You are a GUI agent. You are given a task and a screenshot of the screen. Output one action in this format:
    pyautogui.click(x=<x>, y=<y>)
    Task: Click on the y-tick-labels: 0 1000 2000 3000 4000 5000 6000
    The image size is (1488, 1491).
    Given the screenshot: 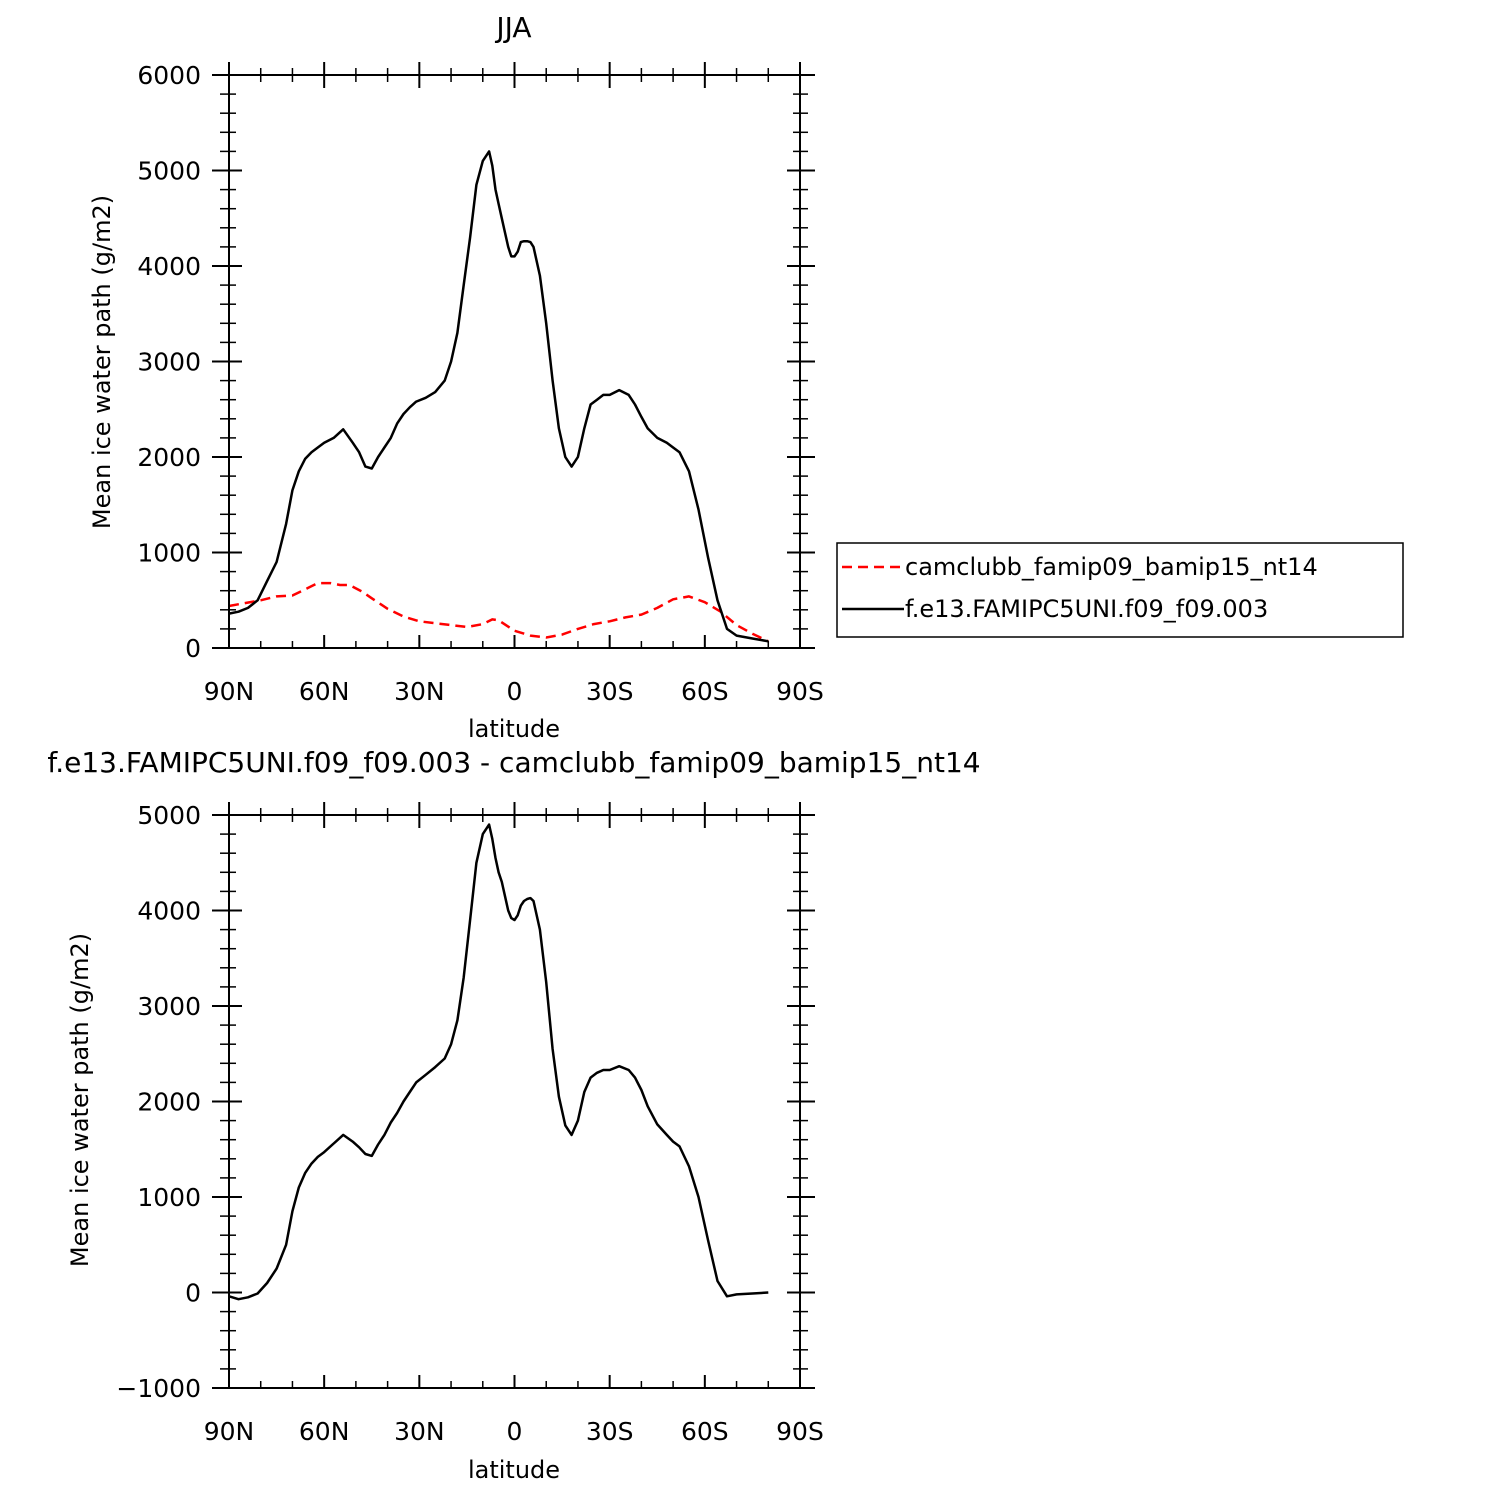 What is the action you would take?
    pyautogui.click(x=169, y=362)
    